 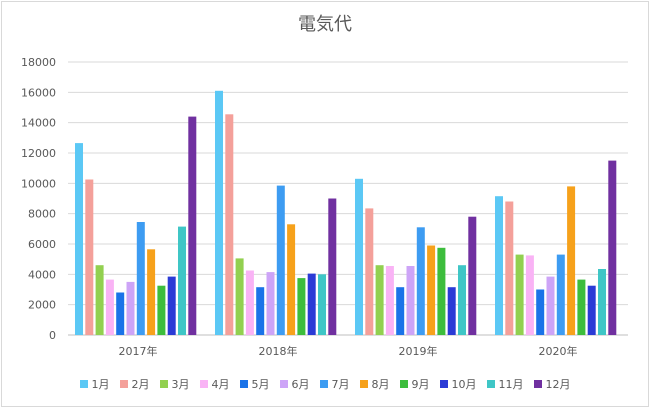 I want to click on legend-label: 12月, so click(x=558, y=384).